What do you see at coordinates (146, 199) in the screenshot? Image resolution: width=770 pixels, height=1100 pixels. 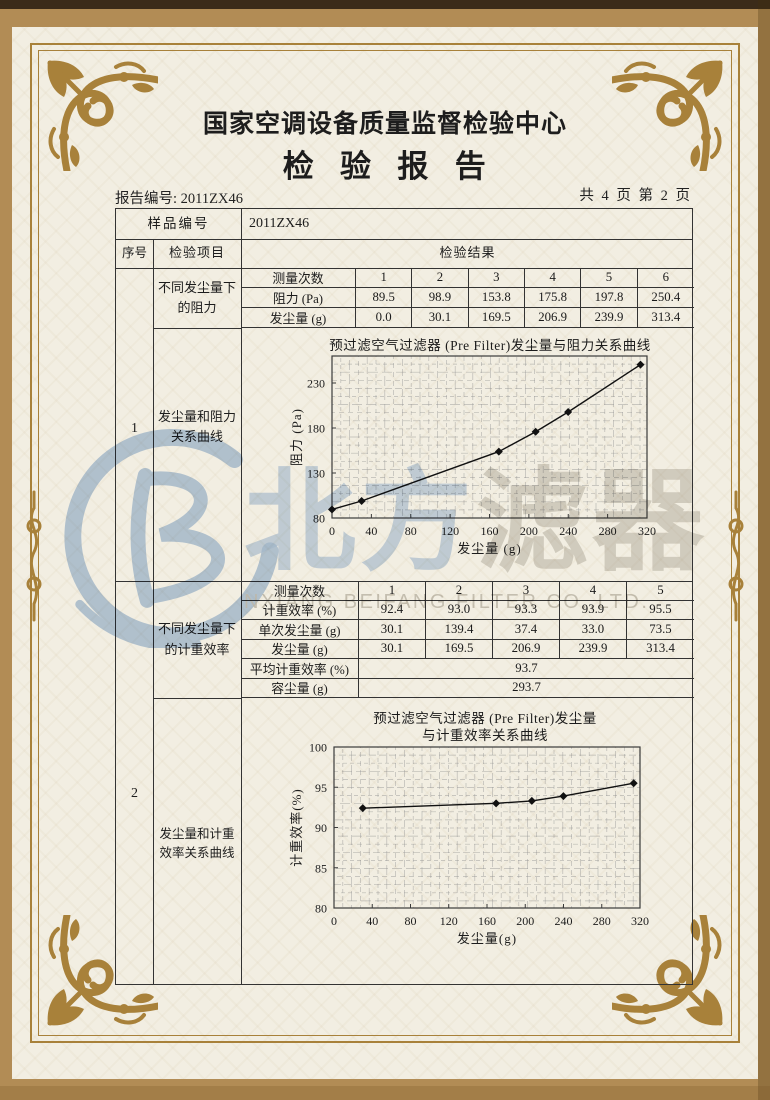 I see `report-number-label: 报告编号:` at bounding box center [146, 199].